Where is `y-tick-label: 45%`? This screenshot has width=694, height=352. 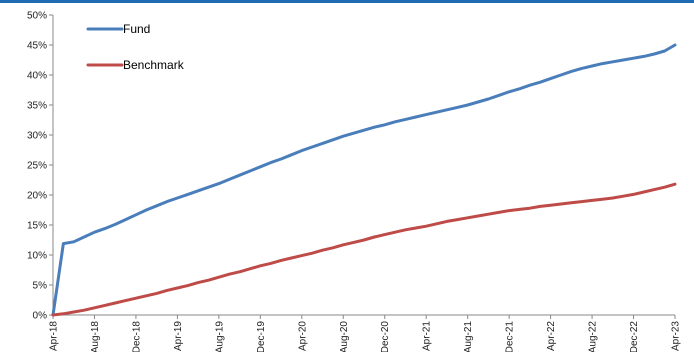
y-tick-label: 45% is located at coordinates (37, 46).